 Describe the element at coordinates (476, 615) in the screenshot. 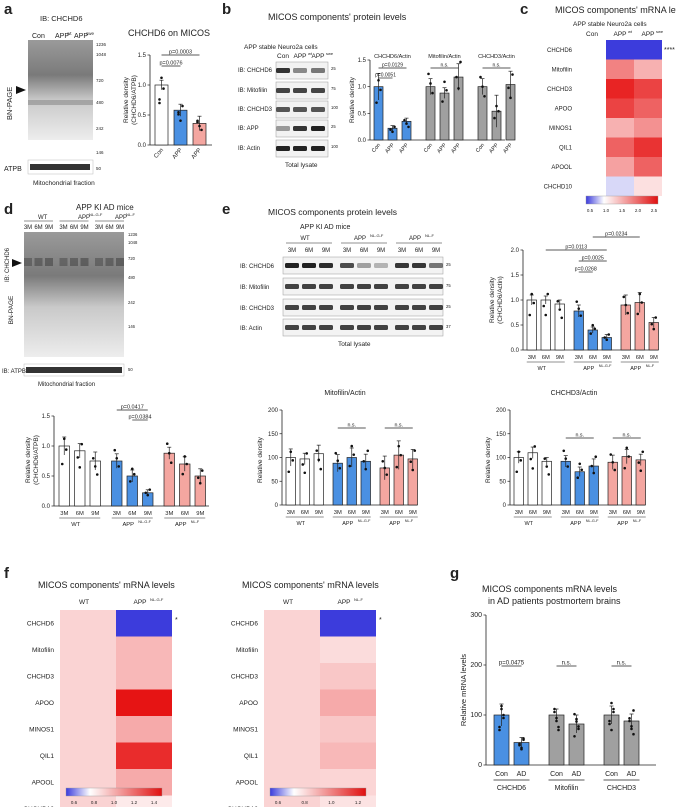

I see `y-tick-label: 300` at that location.